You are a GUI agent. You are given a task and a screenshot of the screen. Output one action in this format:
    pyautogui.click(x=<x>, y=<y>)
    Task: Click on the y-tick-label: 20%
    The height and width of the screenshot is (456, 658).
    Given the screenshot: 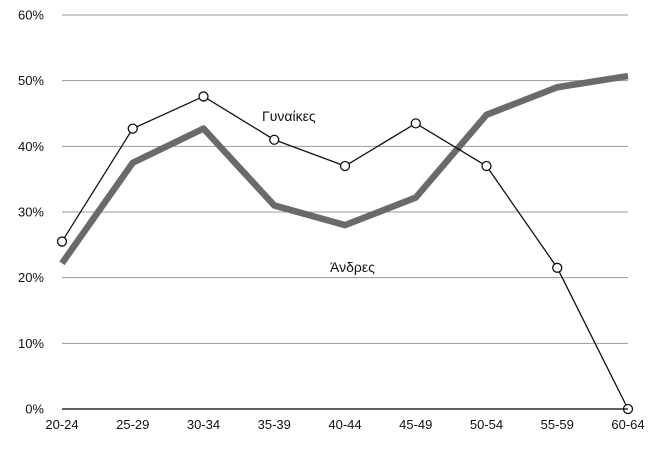 What is the action you would take?
    pyautogui.click(x=31, y=277)
    